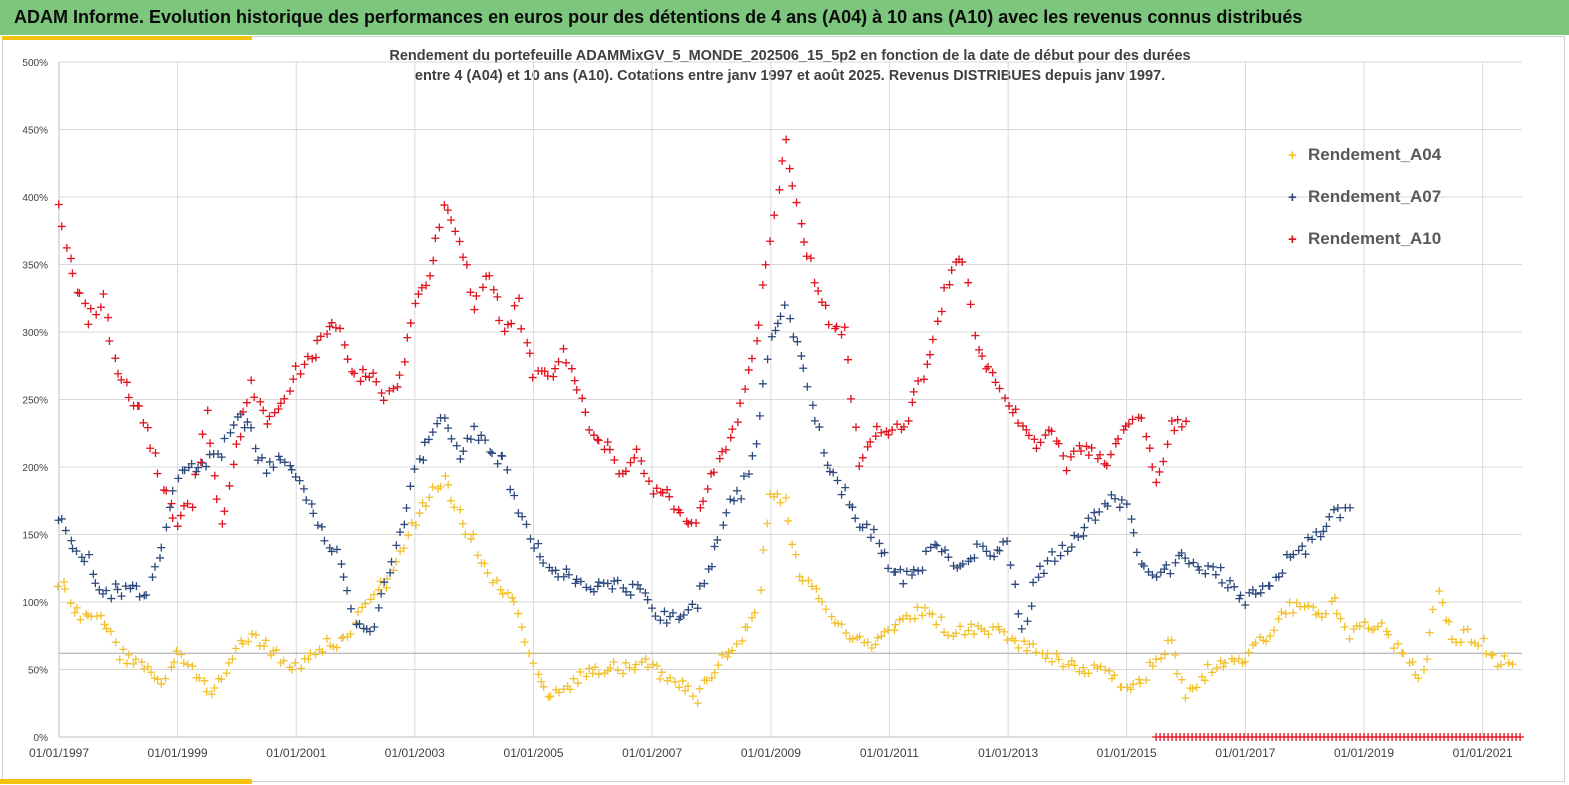 This screenshot has width=1569, height=785. What do you see at coordinates (38, 671) in the screenshot?
I see `y-tick-label: 50%` at bounding box center [38, 671].